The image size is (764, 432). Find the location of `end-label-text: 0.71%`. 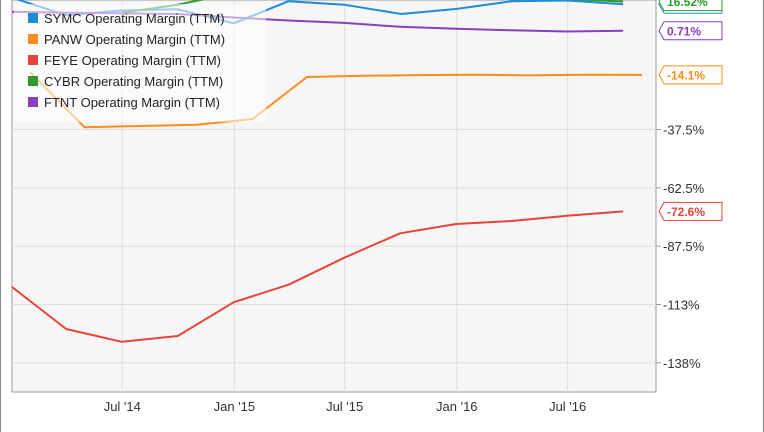

end-label-text: 0.71% is located at coordinates (684, 31).